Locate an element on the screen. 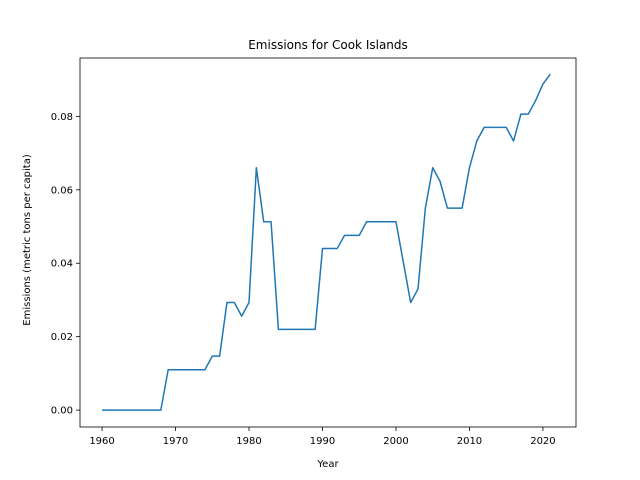 This screenshot has height=480, width=640. y-tick-label: 0.06 is located at coordinates (62, 190).